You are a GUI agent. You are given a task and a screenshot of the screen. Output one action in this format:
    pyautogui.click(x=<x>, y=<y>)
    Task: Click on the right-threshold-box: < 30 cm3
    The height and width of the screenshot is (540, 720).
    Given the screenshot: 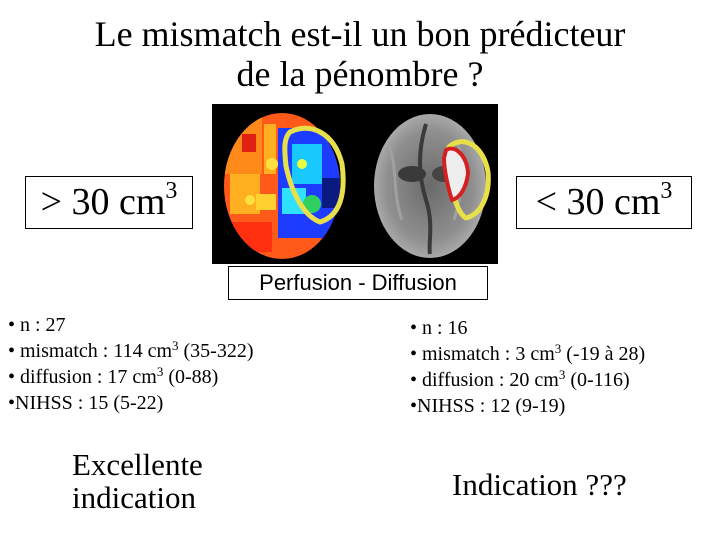 What is the action you would take?
    pyautogui.click(x=604, y=202)
    